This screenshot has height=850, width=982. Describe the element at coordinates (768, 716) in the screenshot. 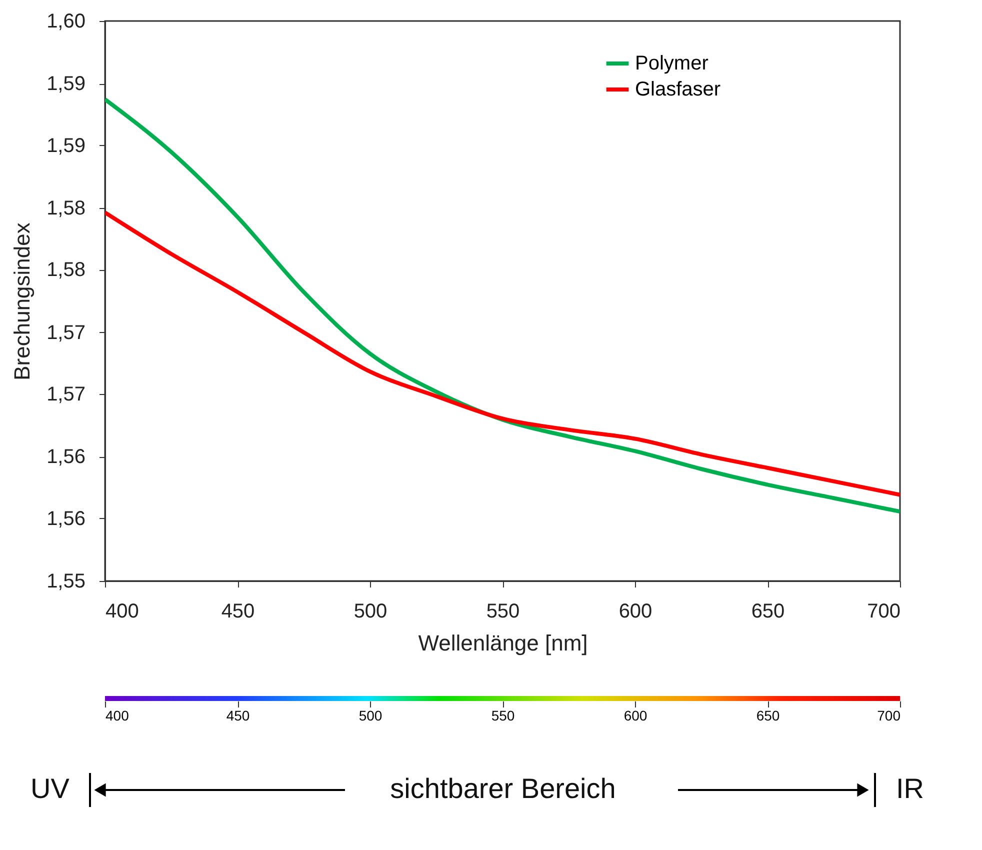

I see `color-bar-label: 650` at that location.